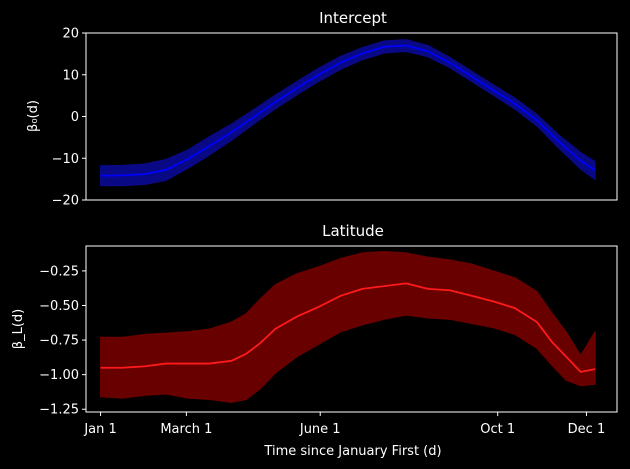 The height and width of the screenshot is (469, 630). I want to click on intercept-title: Intercept, so click(353, 18).